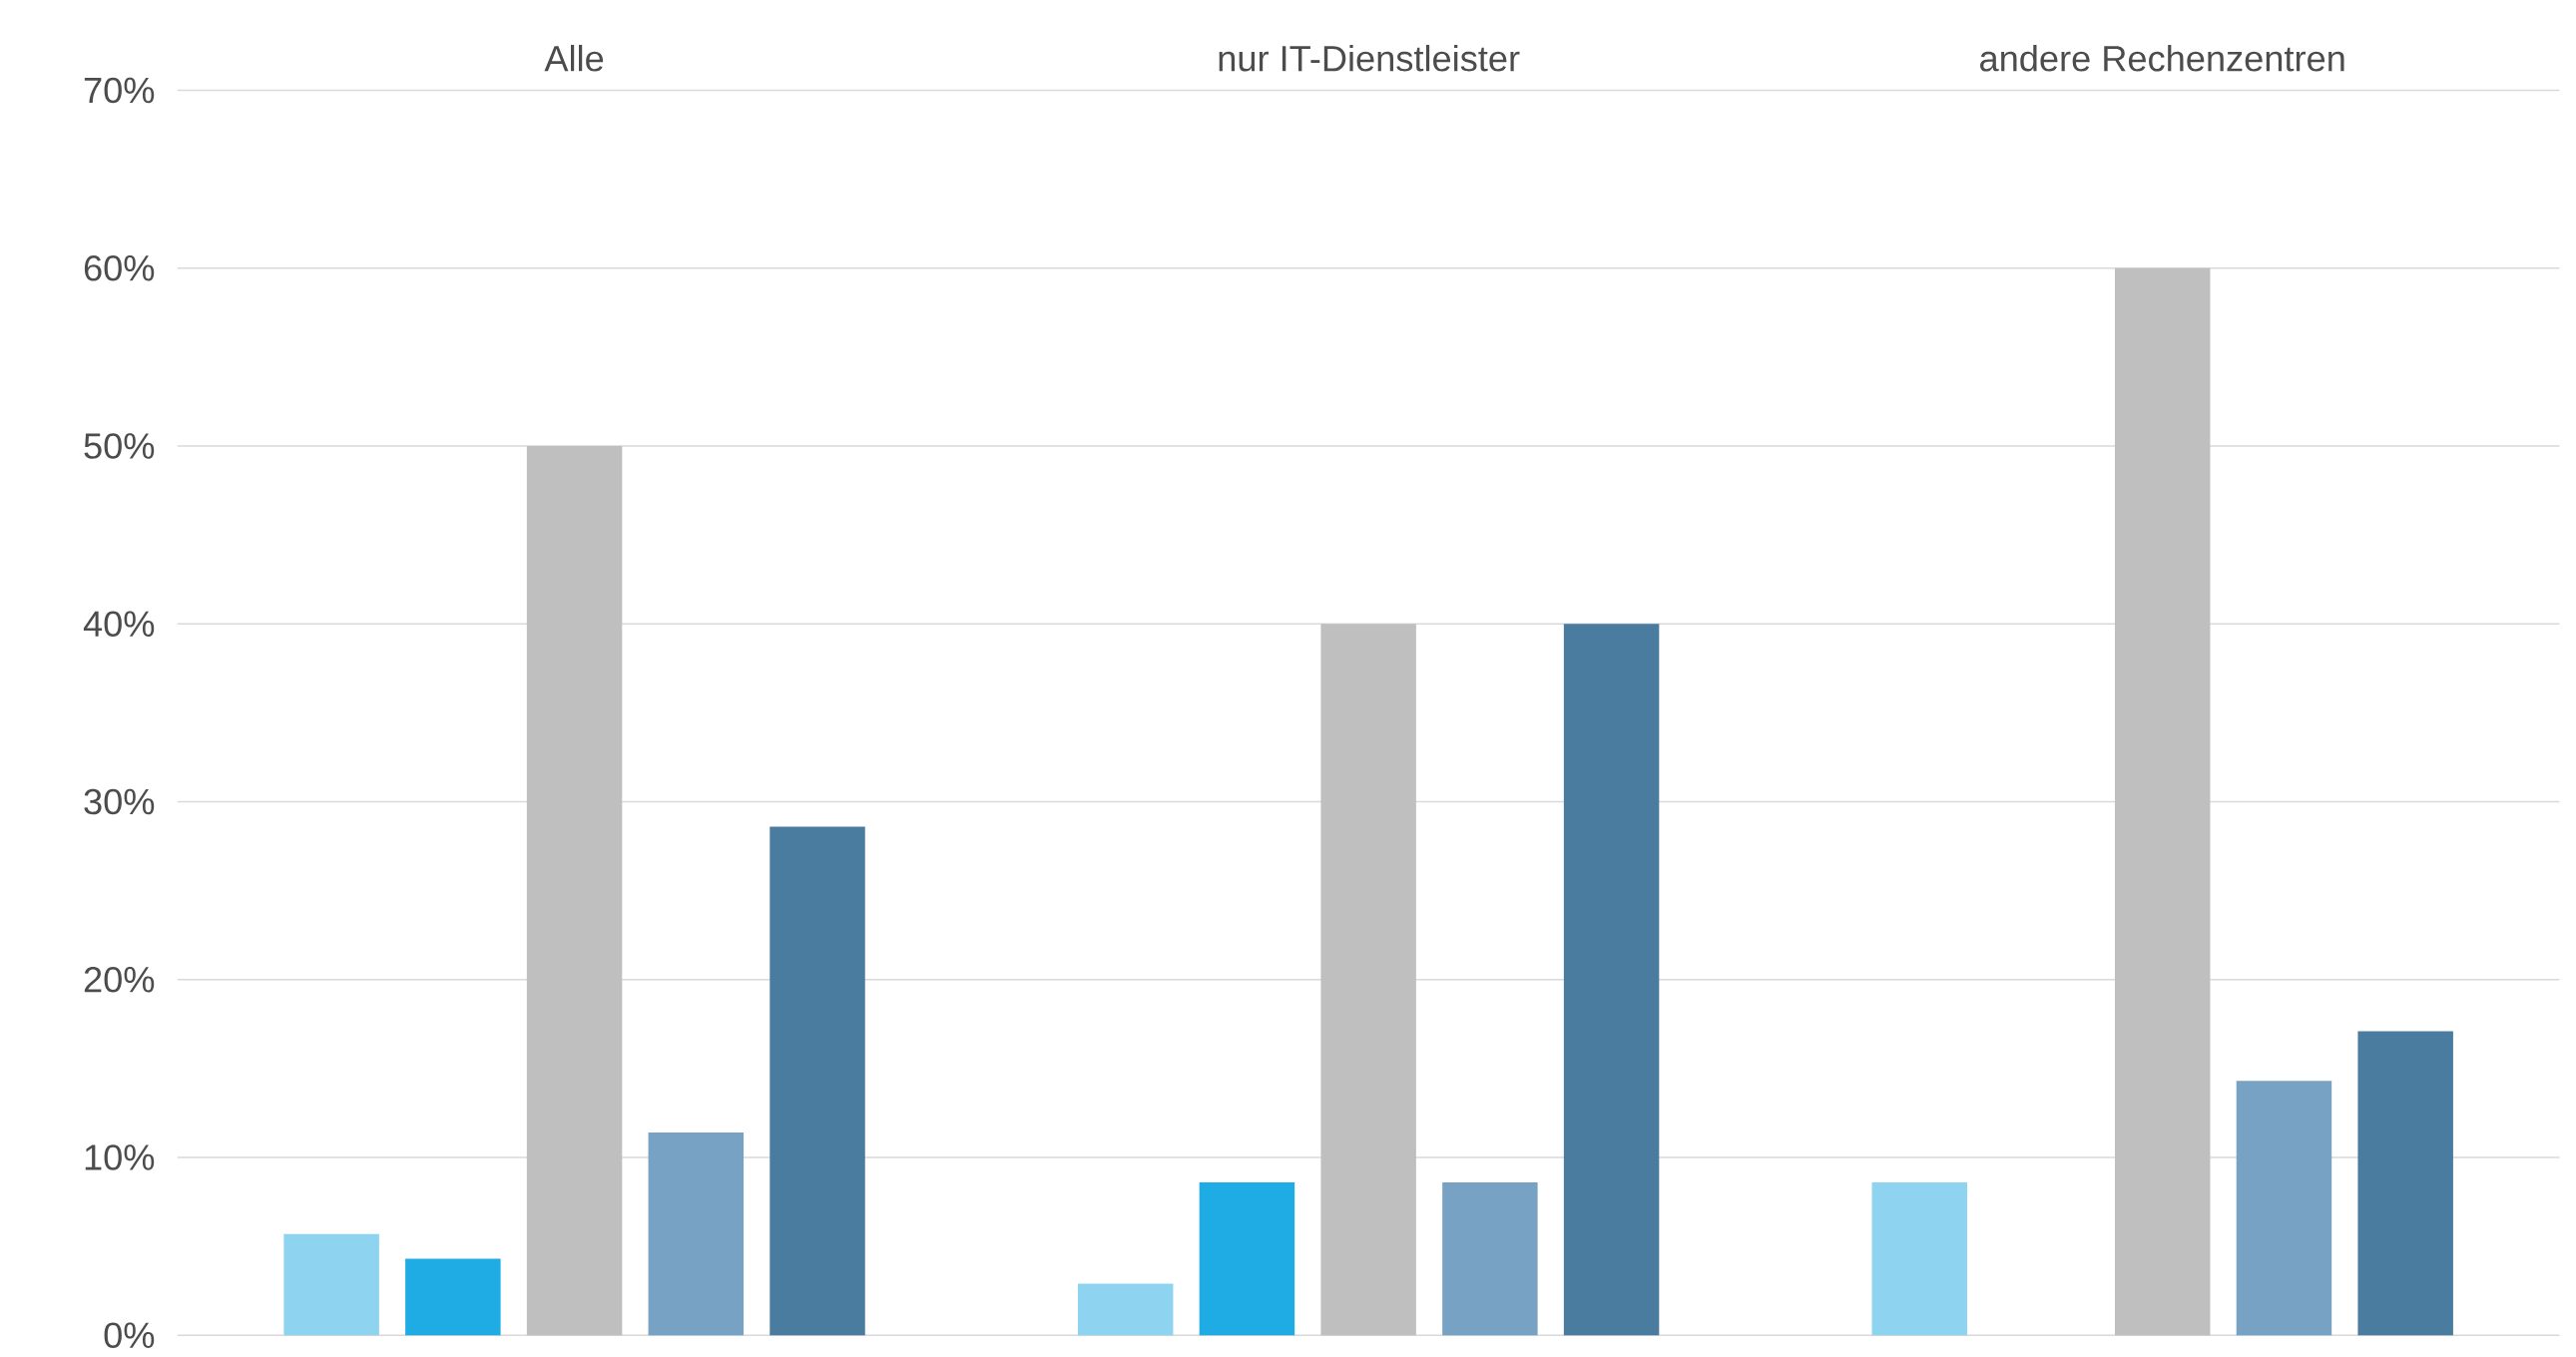 This screenshot has height=1357, width=2576. What do you see at coordinates (120, 801) in the screenshot?
I see `y-tick-label: 30%` at bounding box center [120, 801].